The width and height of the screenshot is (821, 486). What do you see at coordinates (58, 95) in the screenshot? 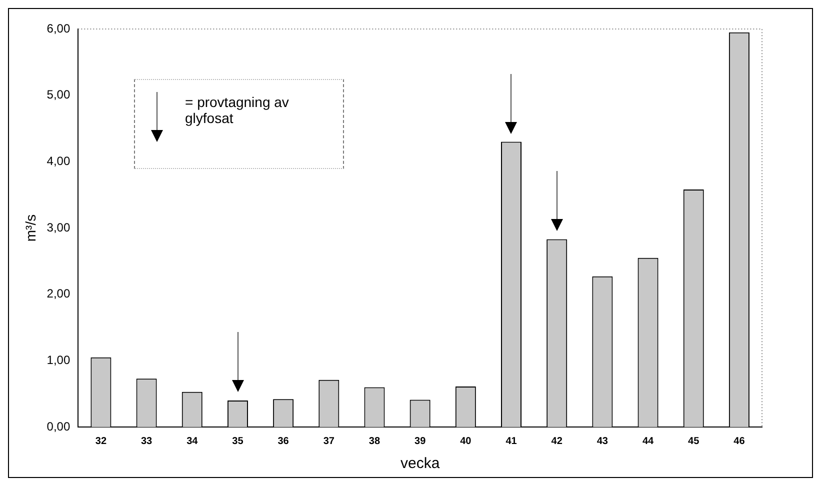
I see `y-tick-label: 5,00` at bounding box center [58, 95].